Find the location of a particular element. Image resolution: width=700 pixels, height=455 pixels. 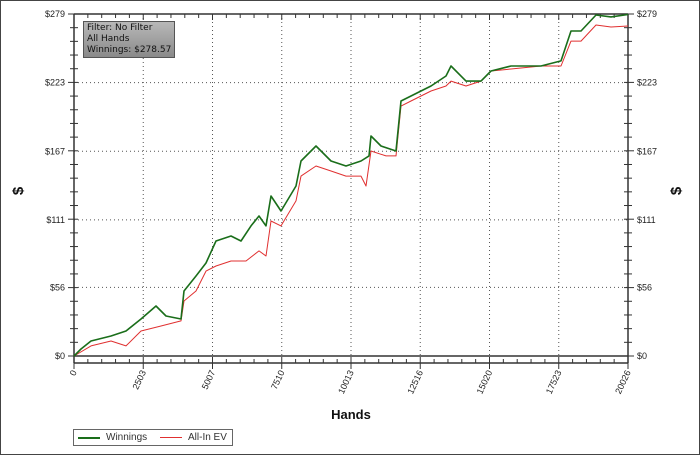

y-tick-label-right: $56 is located at coordinates (644, 287).